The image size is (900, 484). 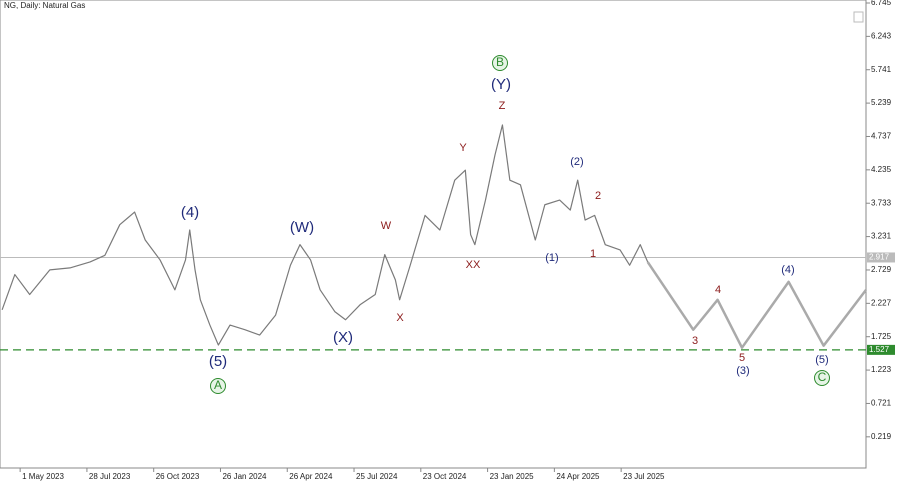 I want to click on y-tick-label: 3.231, so click(x=881, y=236).